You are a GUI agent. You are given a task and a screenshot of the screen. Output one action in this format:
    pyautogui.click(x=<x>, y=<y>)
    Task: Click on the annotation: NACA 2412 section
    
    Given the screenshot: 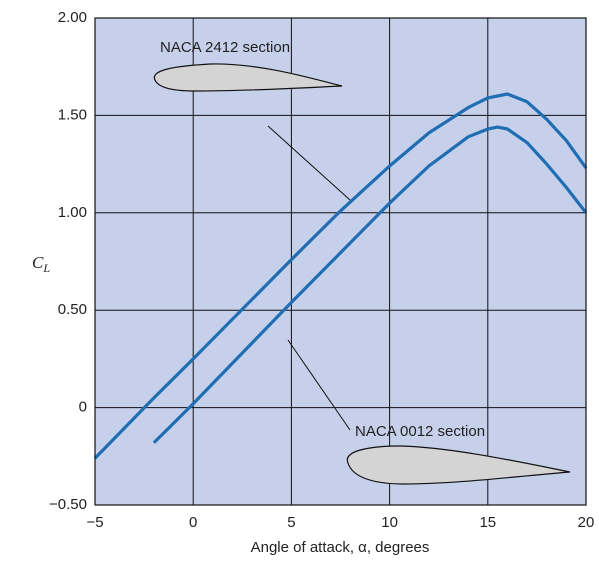 What is the action you would take?
    pyautogui.click(x=225, y=47)
    